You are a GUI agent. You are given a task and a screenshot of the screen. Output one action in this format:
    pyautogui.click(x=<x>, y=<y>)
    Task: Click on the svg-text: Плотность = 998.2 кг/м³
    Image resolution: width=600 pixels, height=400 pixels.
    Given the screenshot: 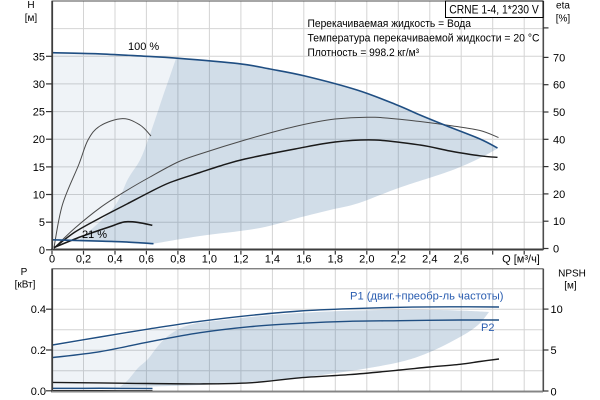 What is the action you would take?
    pyautogui.click(x=364, y=53)
    